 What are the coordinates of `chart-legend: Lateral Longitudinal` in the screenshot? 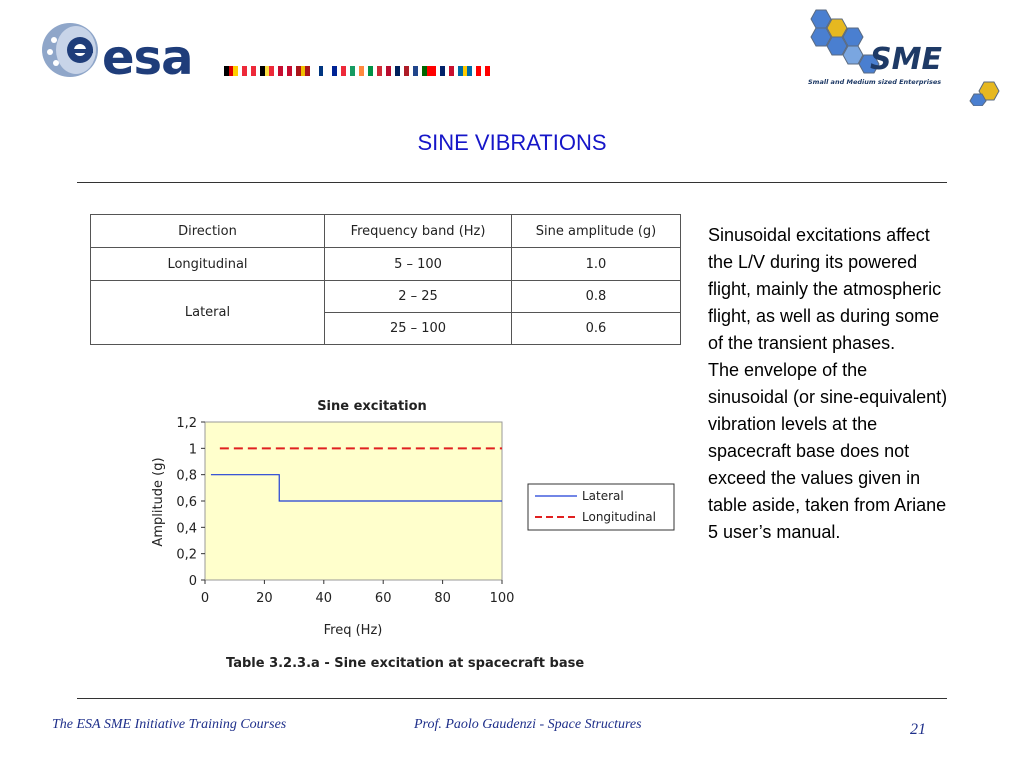 It's located at (601, 507).